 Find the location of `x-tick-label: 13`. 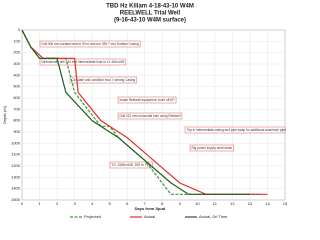

x-tick-label: 13 is located at coordinates (250, 203).